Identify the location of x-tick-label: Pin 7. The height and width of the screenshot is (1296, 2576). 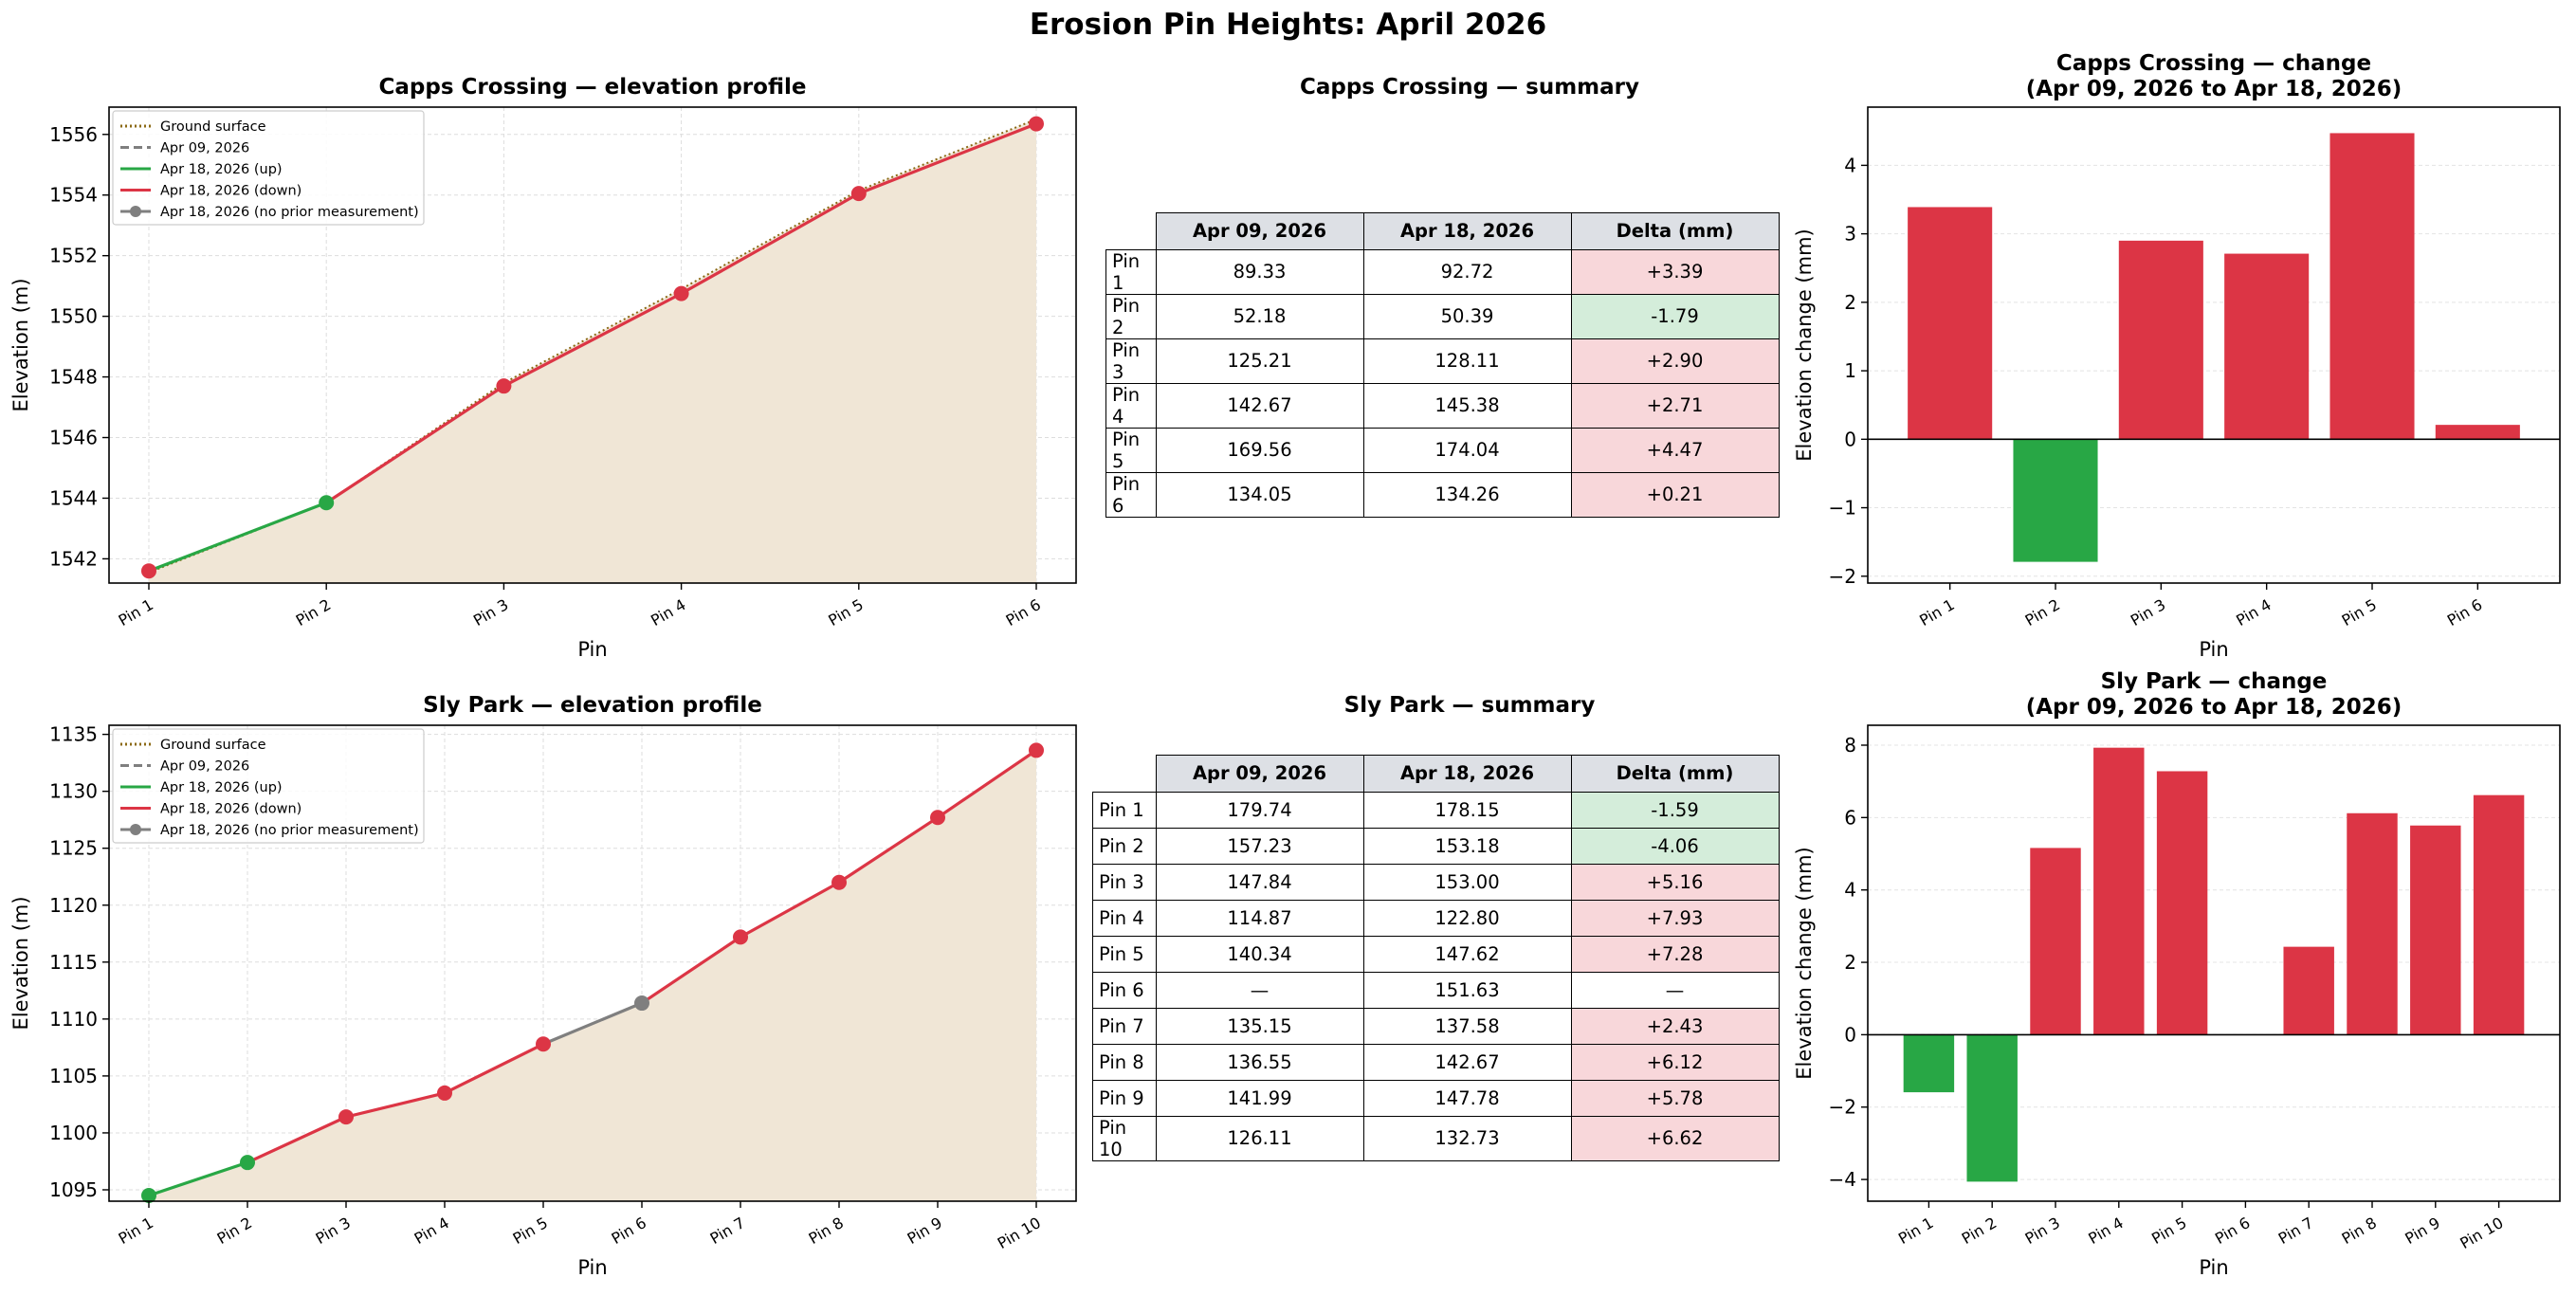
(2295, 1231).